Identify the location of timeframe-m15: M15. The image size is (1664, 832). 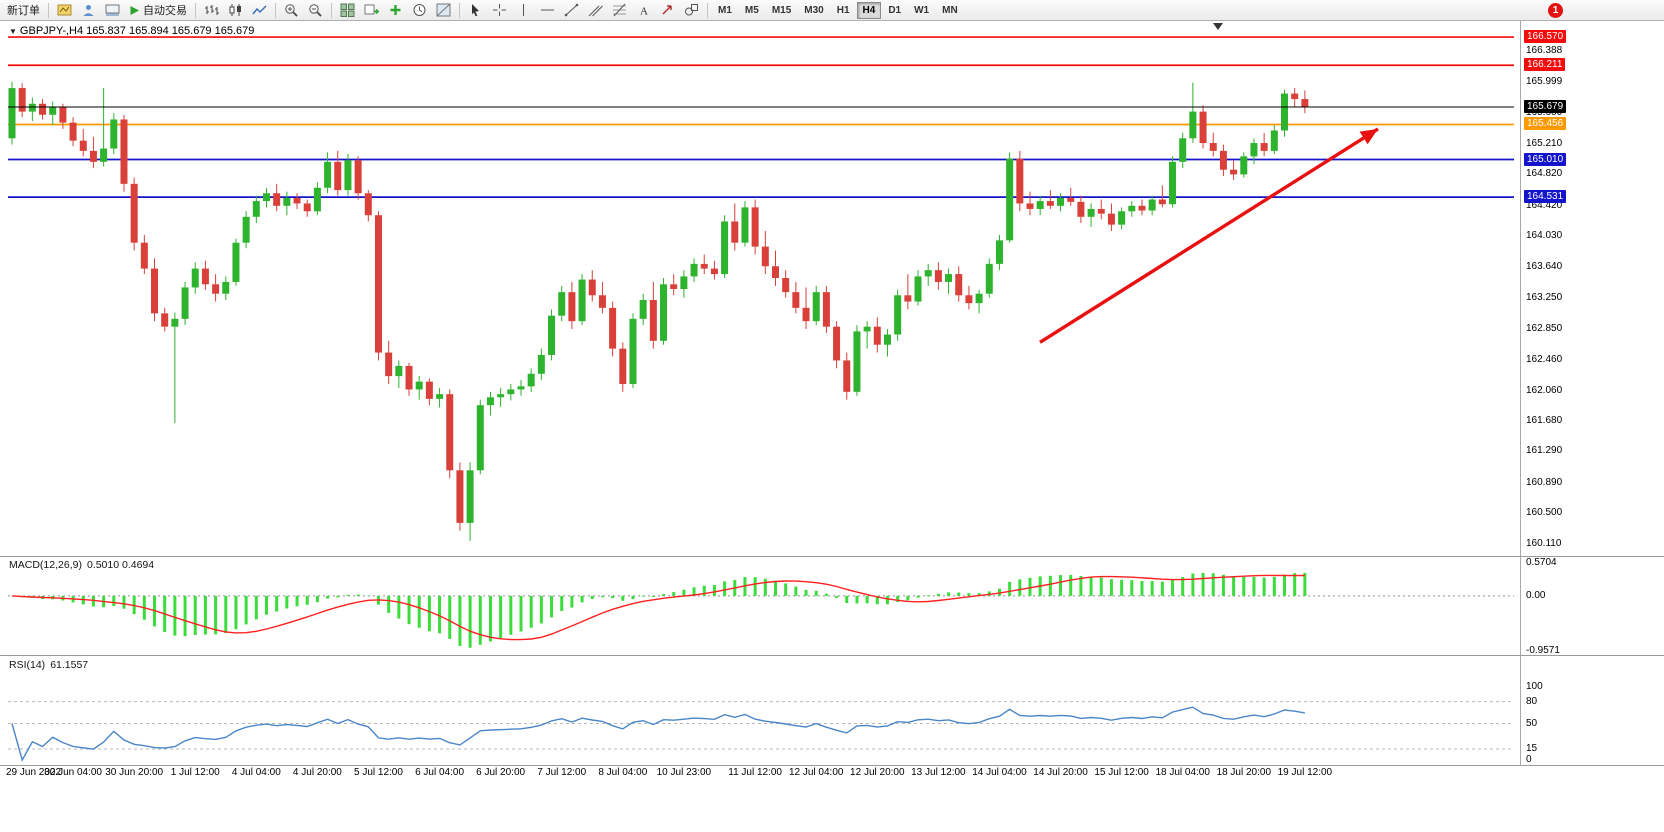
(781, 10).